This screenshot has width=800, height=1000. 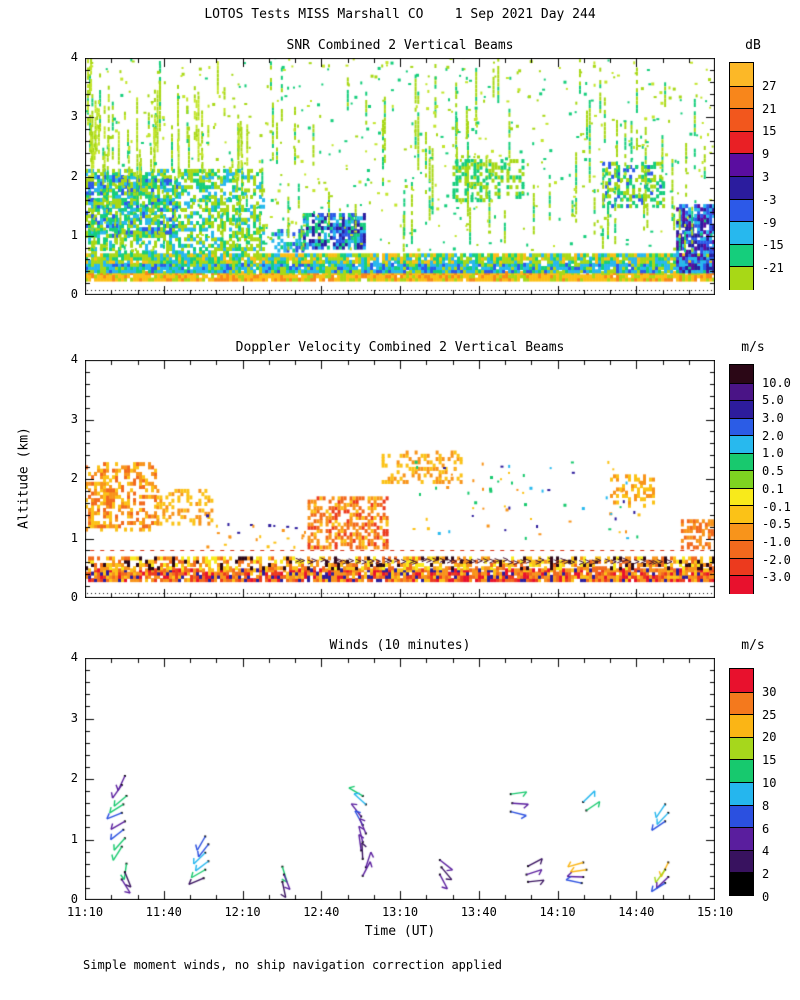 What do you see at coordinates (773, 418) in the screenshot?
I see `colorbar-label: 3.0` at bounding box center [773, 418].